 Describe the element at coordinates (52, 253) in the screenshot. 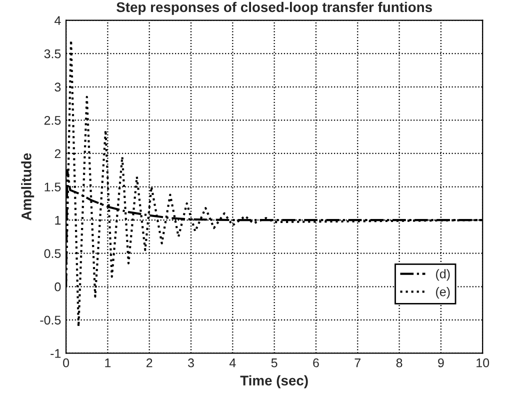

I see `y-tick-label: 0.5` at that location.